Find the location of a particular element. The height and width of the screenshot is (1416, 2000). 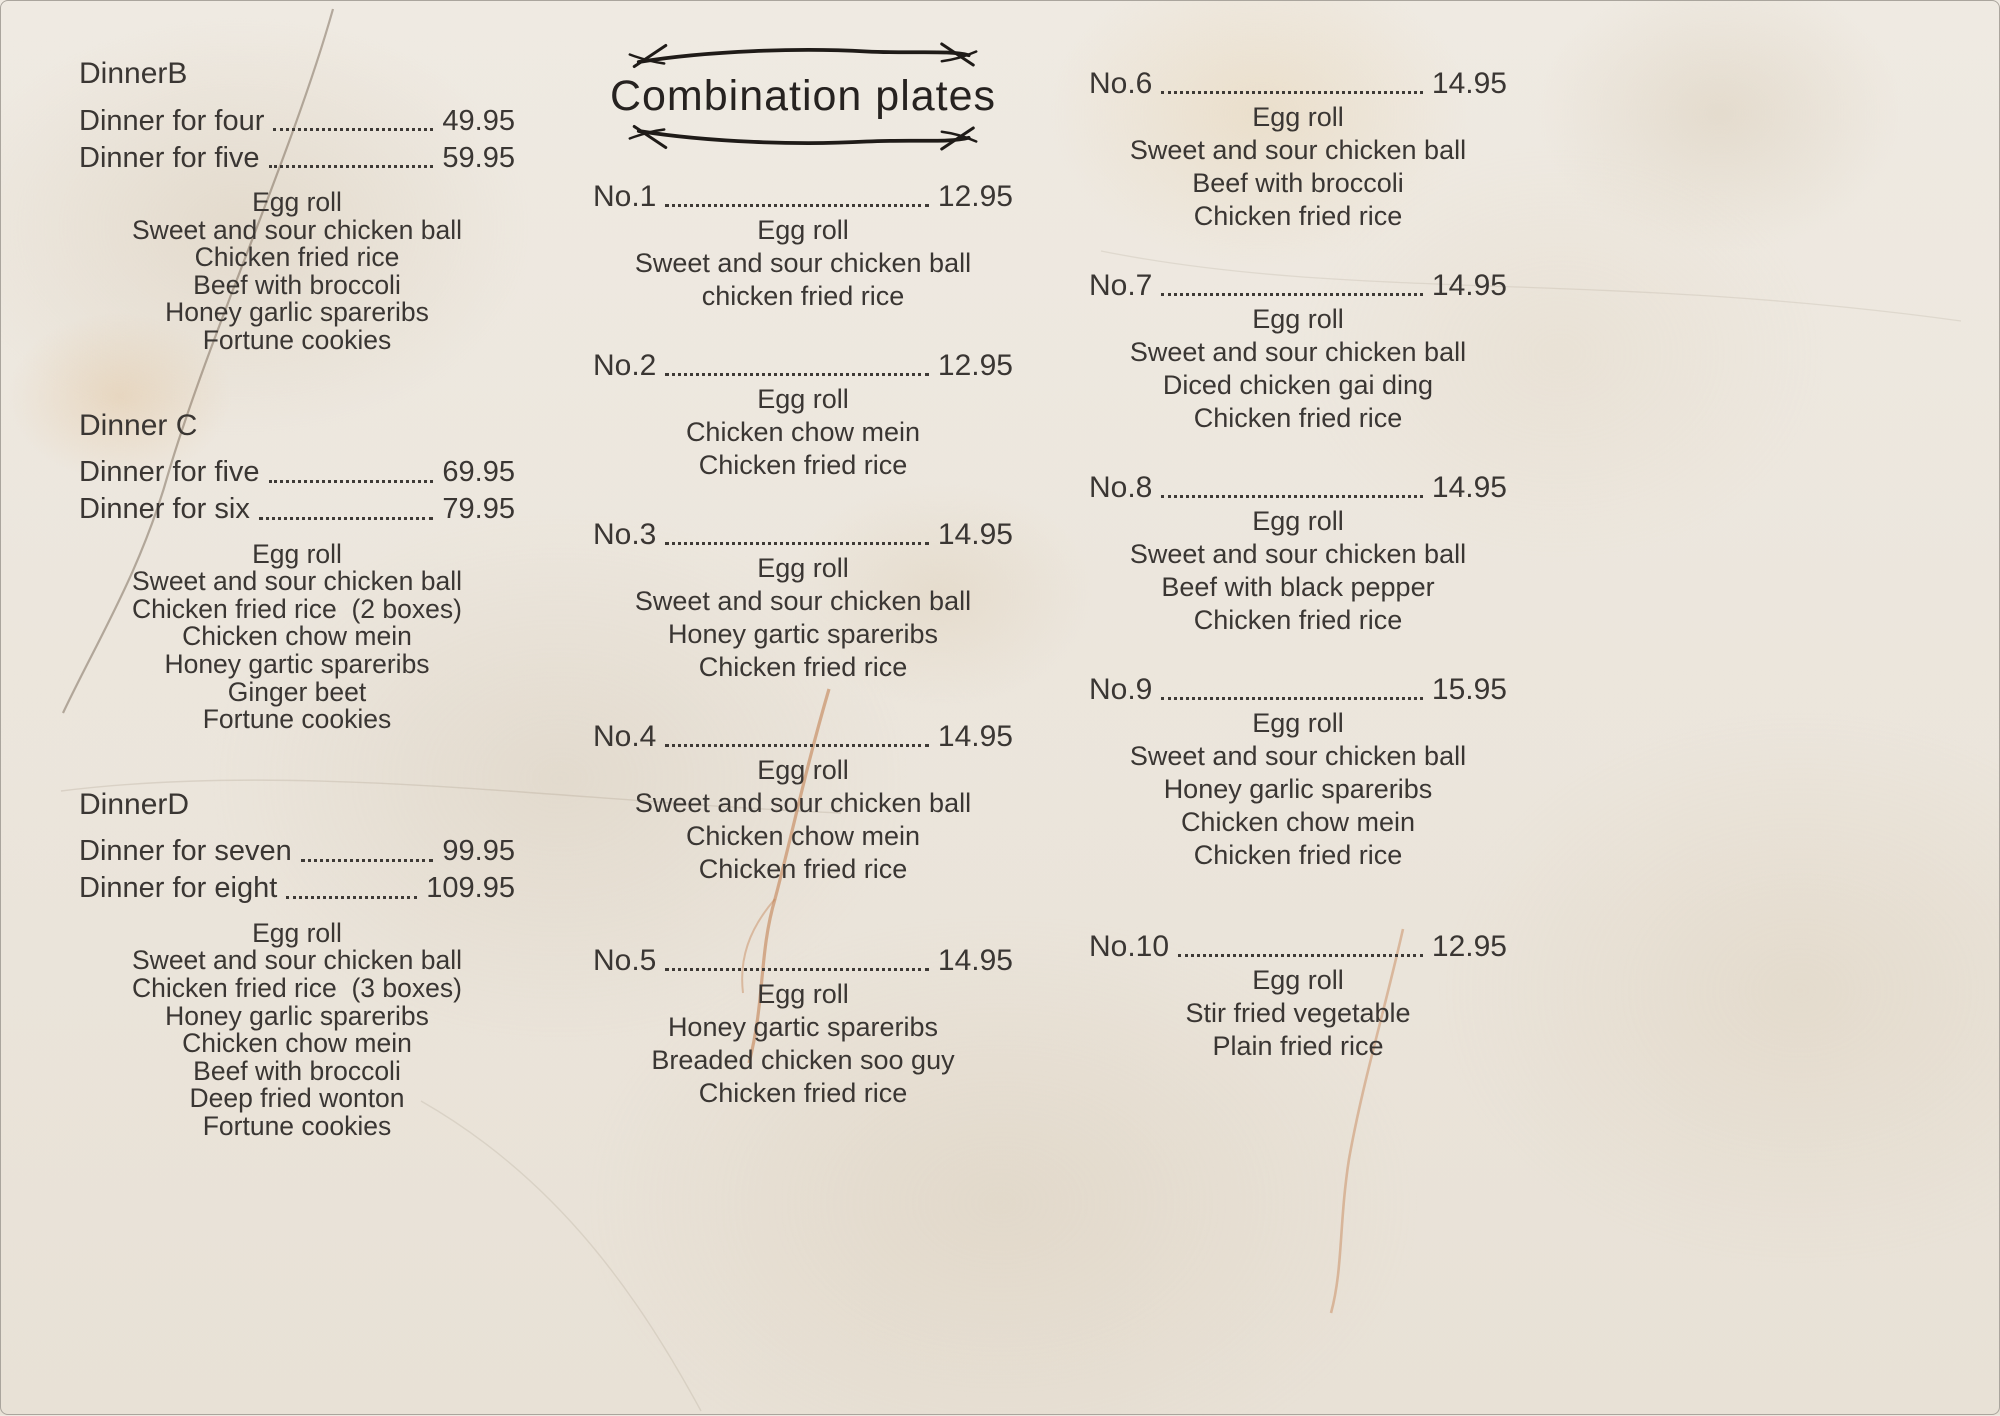

price-row: No.1 12.95 is located at coordinates (803, 197).